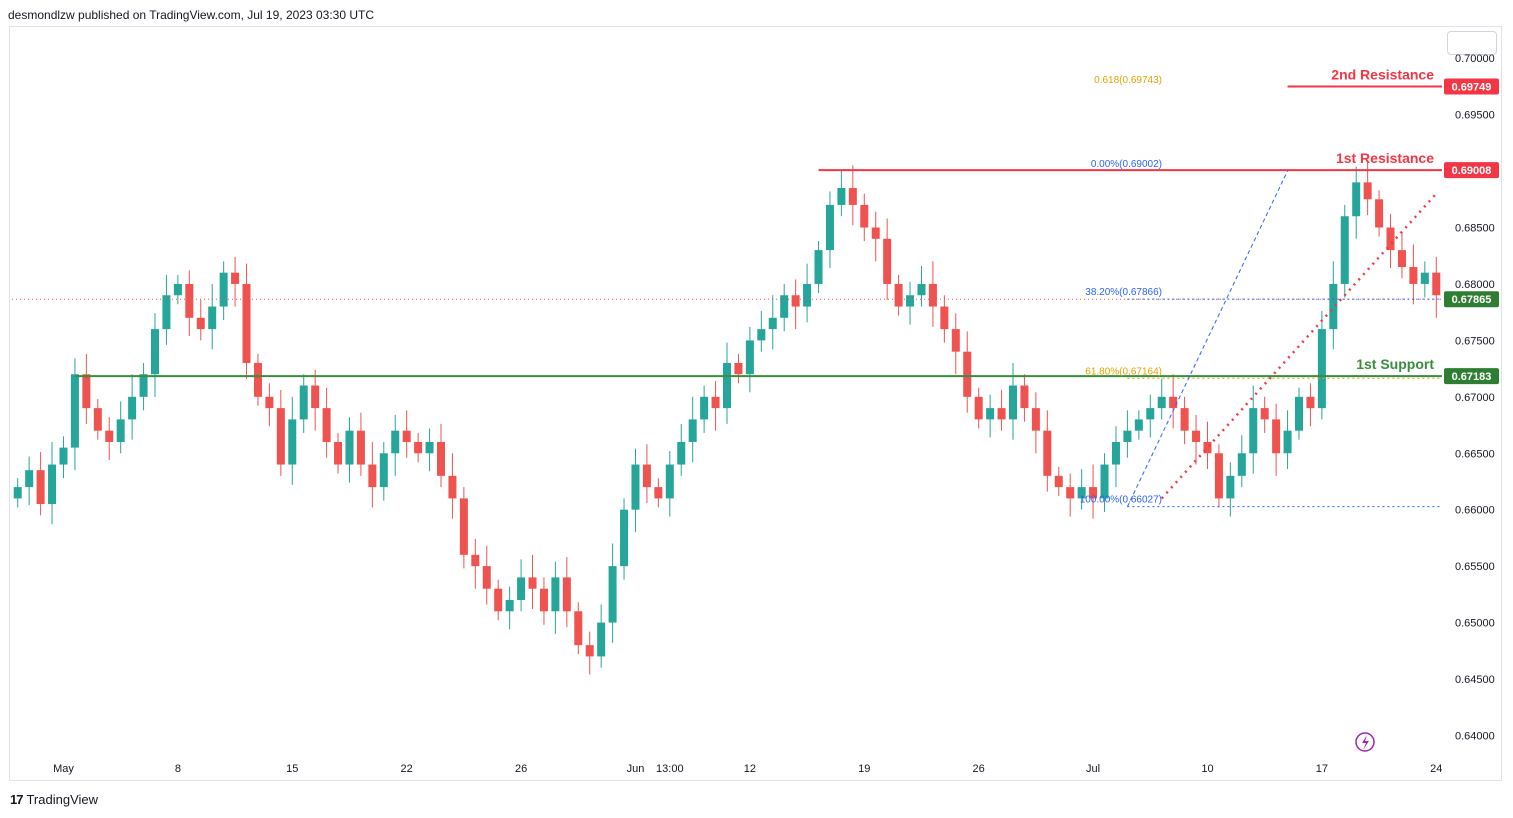  I want to click on price-tag-value: 0.67865, so click(1472, 300).